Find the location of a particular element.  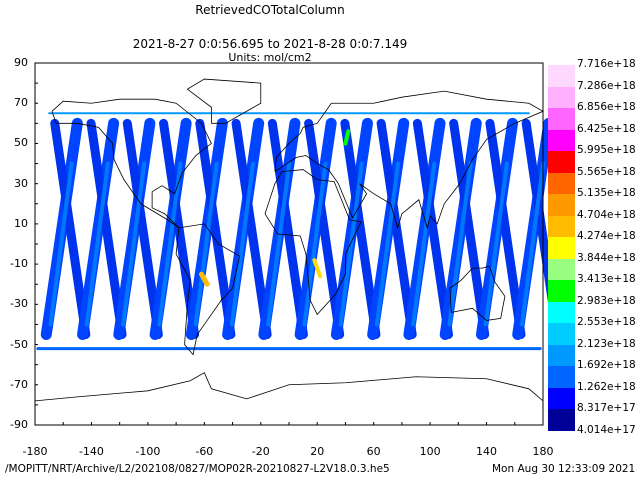

lat-tick-label: -30 is located at coordinates (19, 304).